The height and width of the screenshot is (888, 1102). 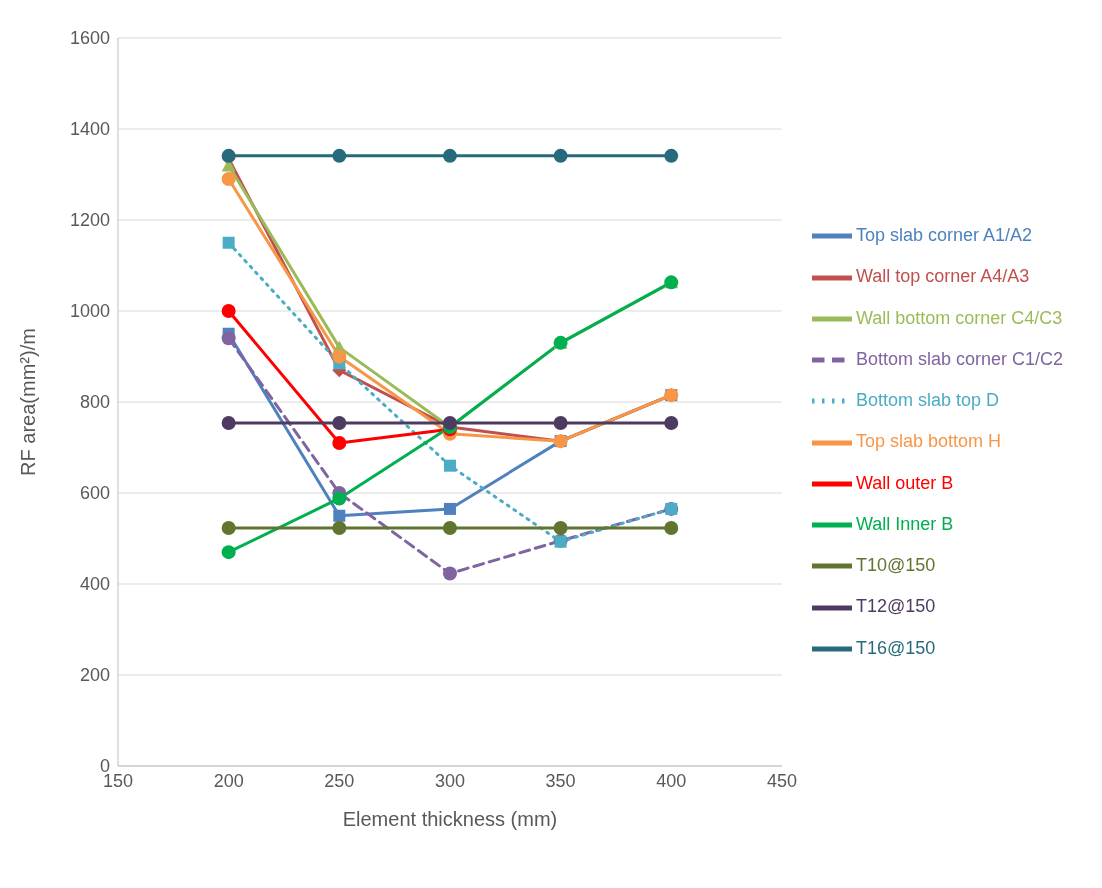 What do you see at coordinates (927, 400) in the screenshot?
I see `legend-label: Bottom slab top D` at bounding box center [927, 400].